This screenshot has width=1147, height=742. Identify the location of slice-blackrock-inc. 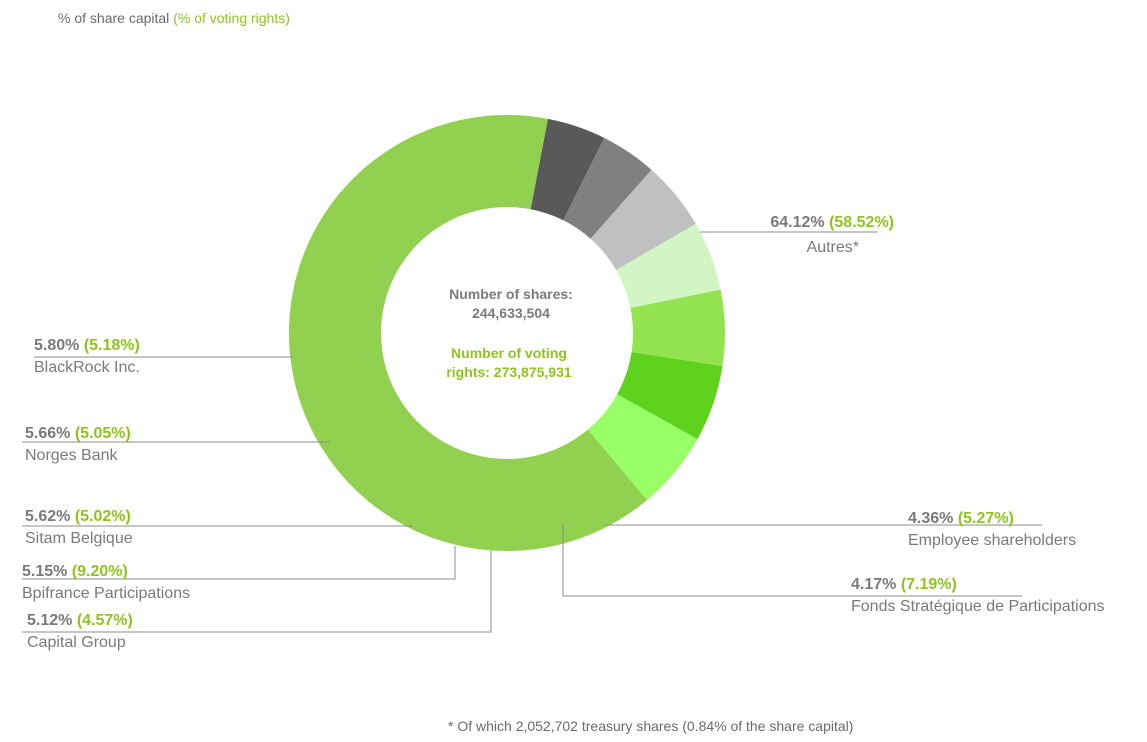
(642, 447).